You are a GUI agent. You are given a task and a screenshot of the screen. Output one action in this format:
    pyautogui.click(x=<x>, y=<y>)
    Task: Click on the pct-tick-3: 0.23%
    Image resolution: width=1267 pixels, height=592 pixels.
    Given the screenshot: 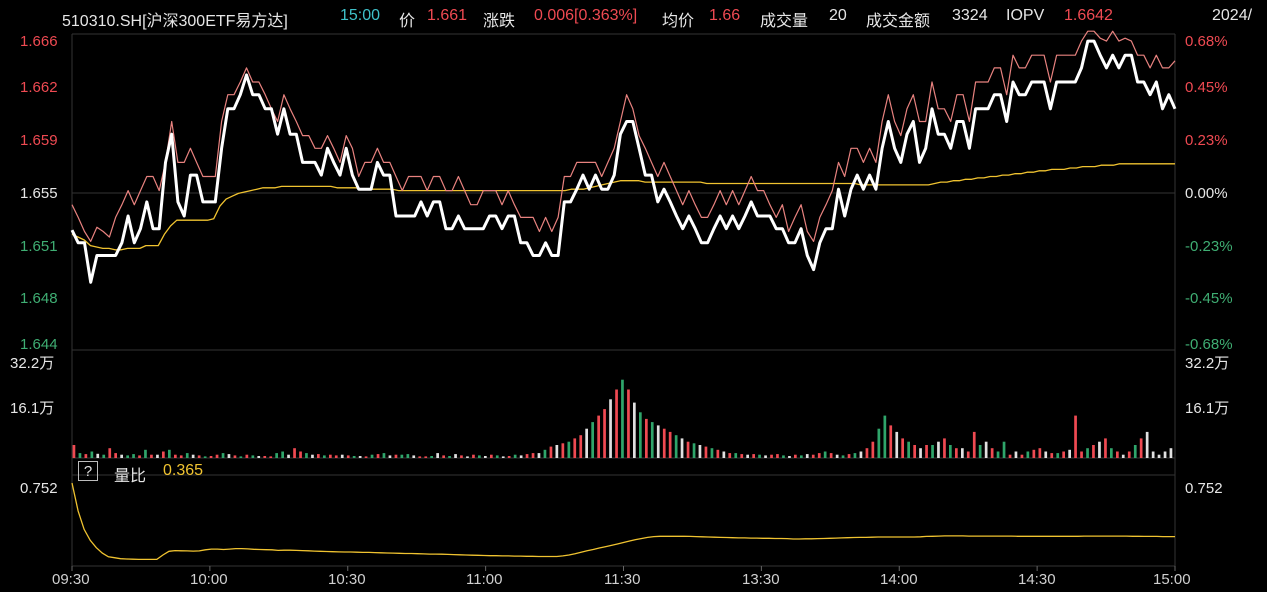 What is the action you would take?
    pyautogui.click(x=1206, y=140)
    